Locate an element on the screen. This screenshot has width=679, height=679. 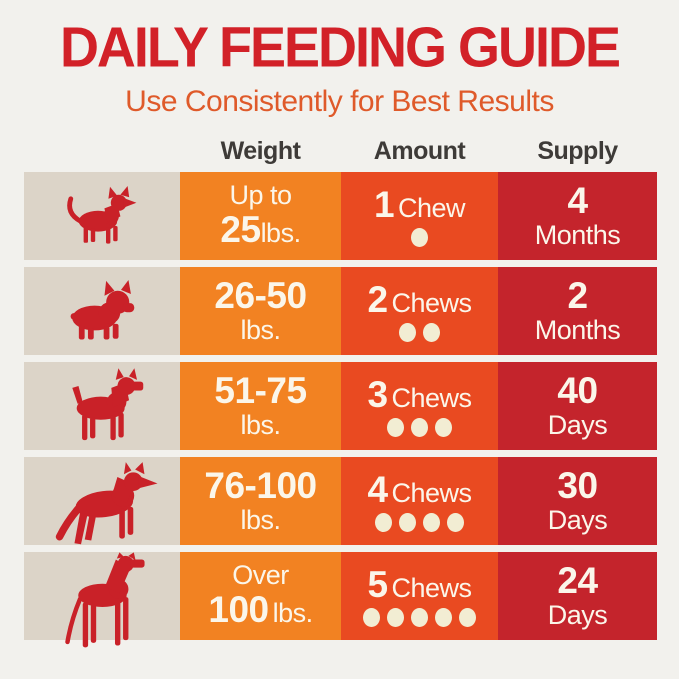
weight-value: 25 is located at coordinates (240, 230).